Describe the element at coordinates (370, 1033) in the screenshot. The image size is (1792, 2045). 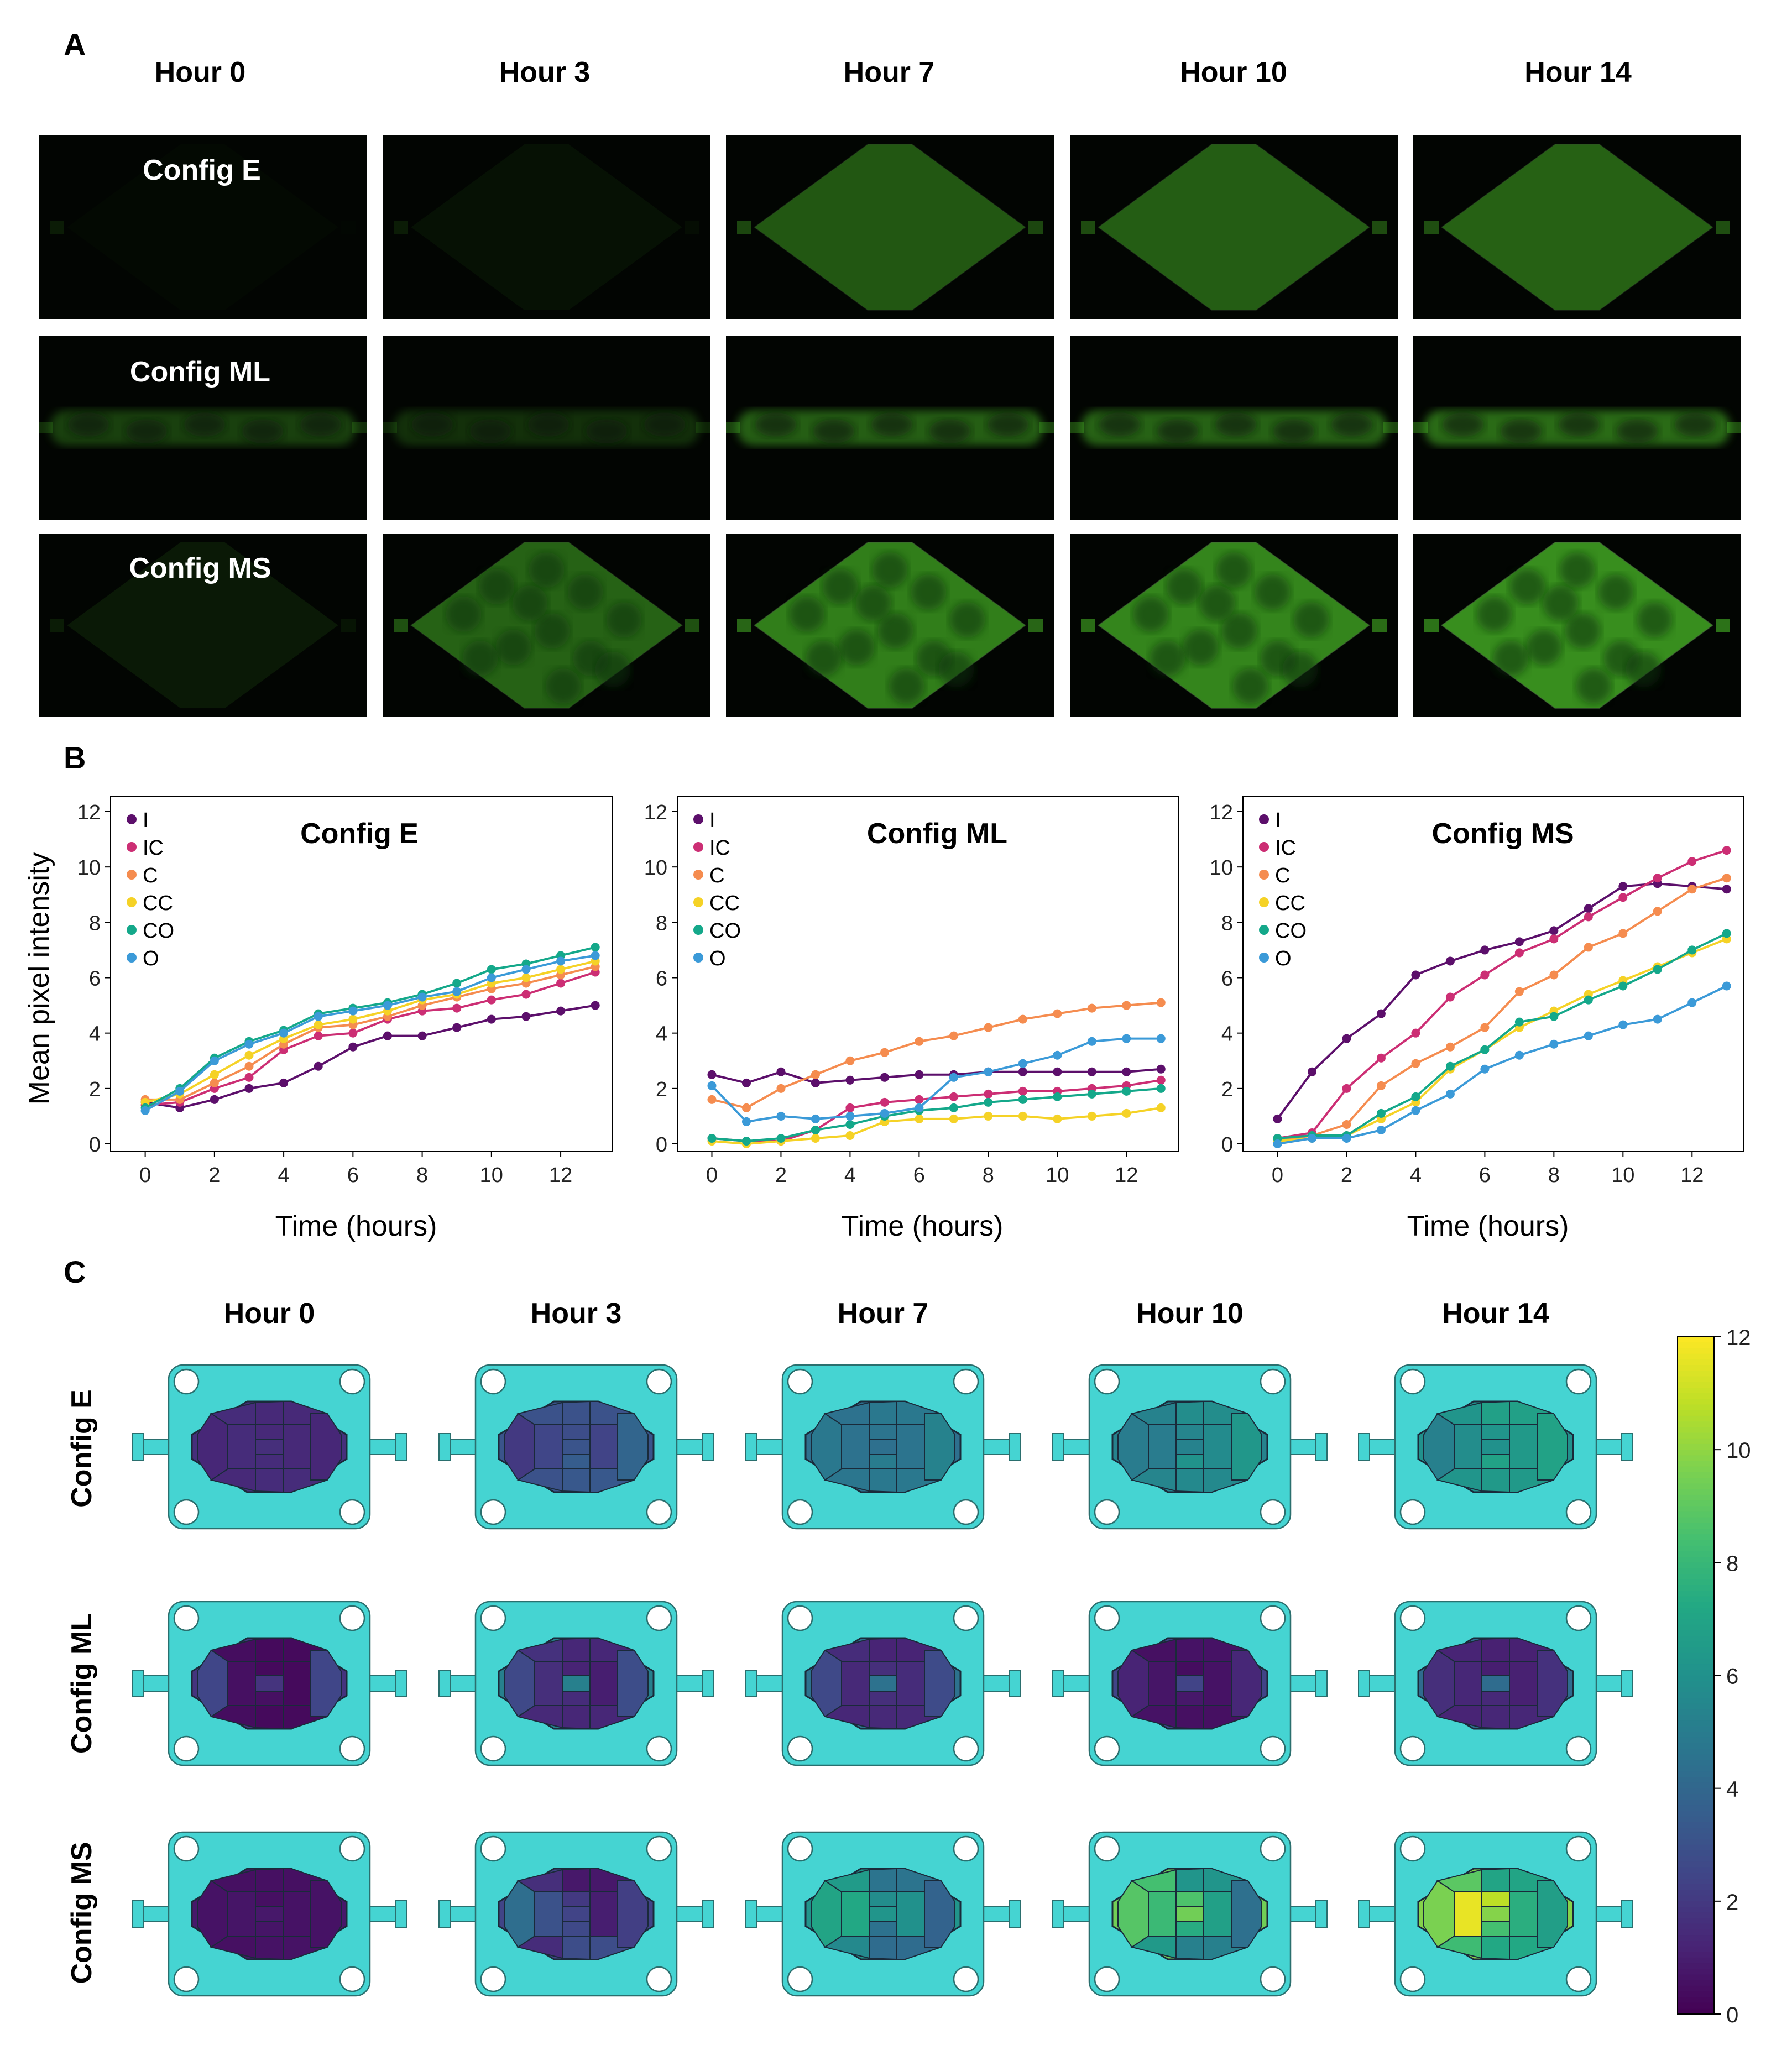
I see `series-line-o` at that location.